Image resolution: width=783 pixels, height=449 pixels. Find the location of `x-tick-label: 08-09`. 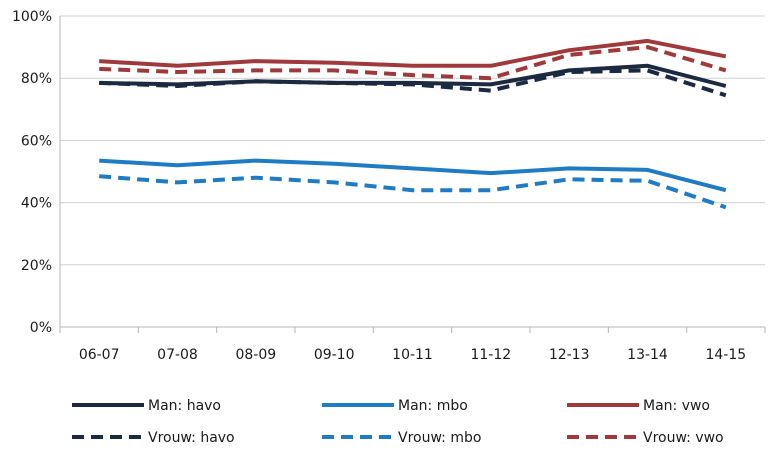

x-tick-label: 08-09 is located at coordinates (255, 355).